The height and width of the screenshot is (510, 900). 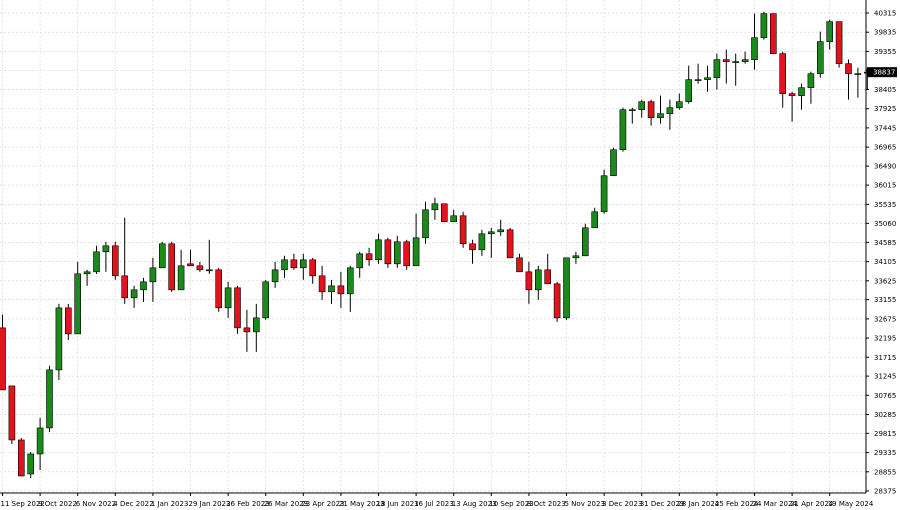 I want to click on y-tick-label: 31245, so click(x=885, y=377).